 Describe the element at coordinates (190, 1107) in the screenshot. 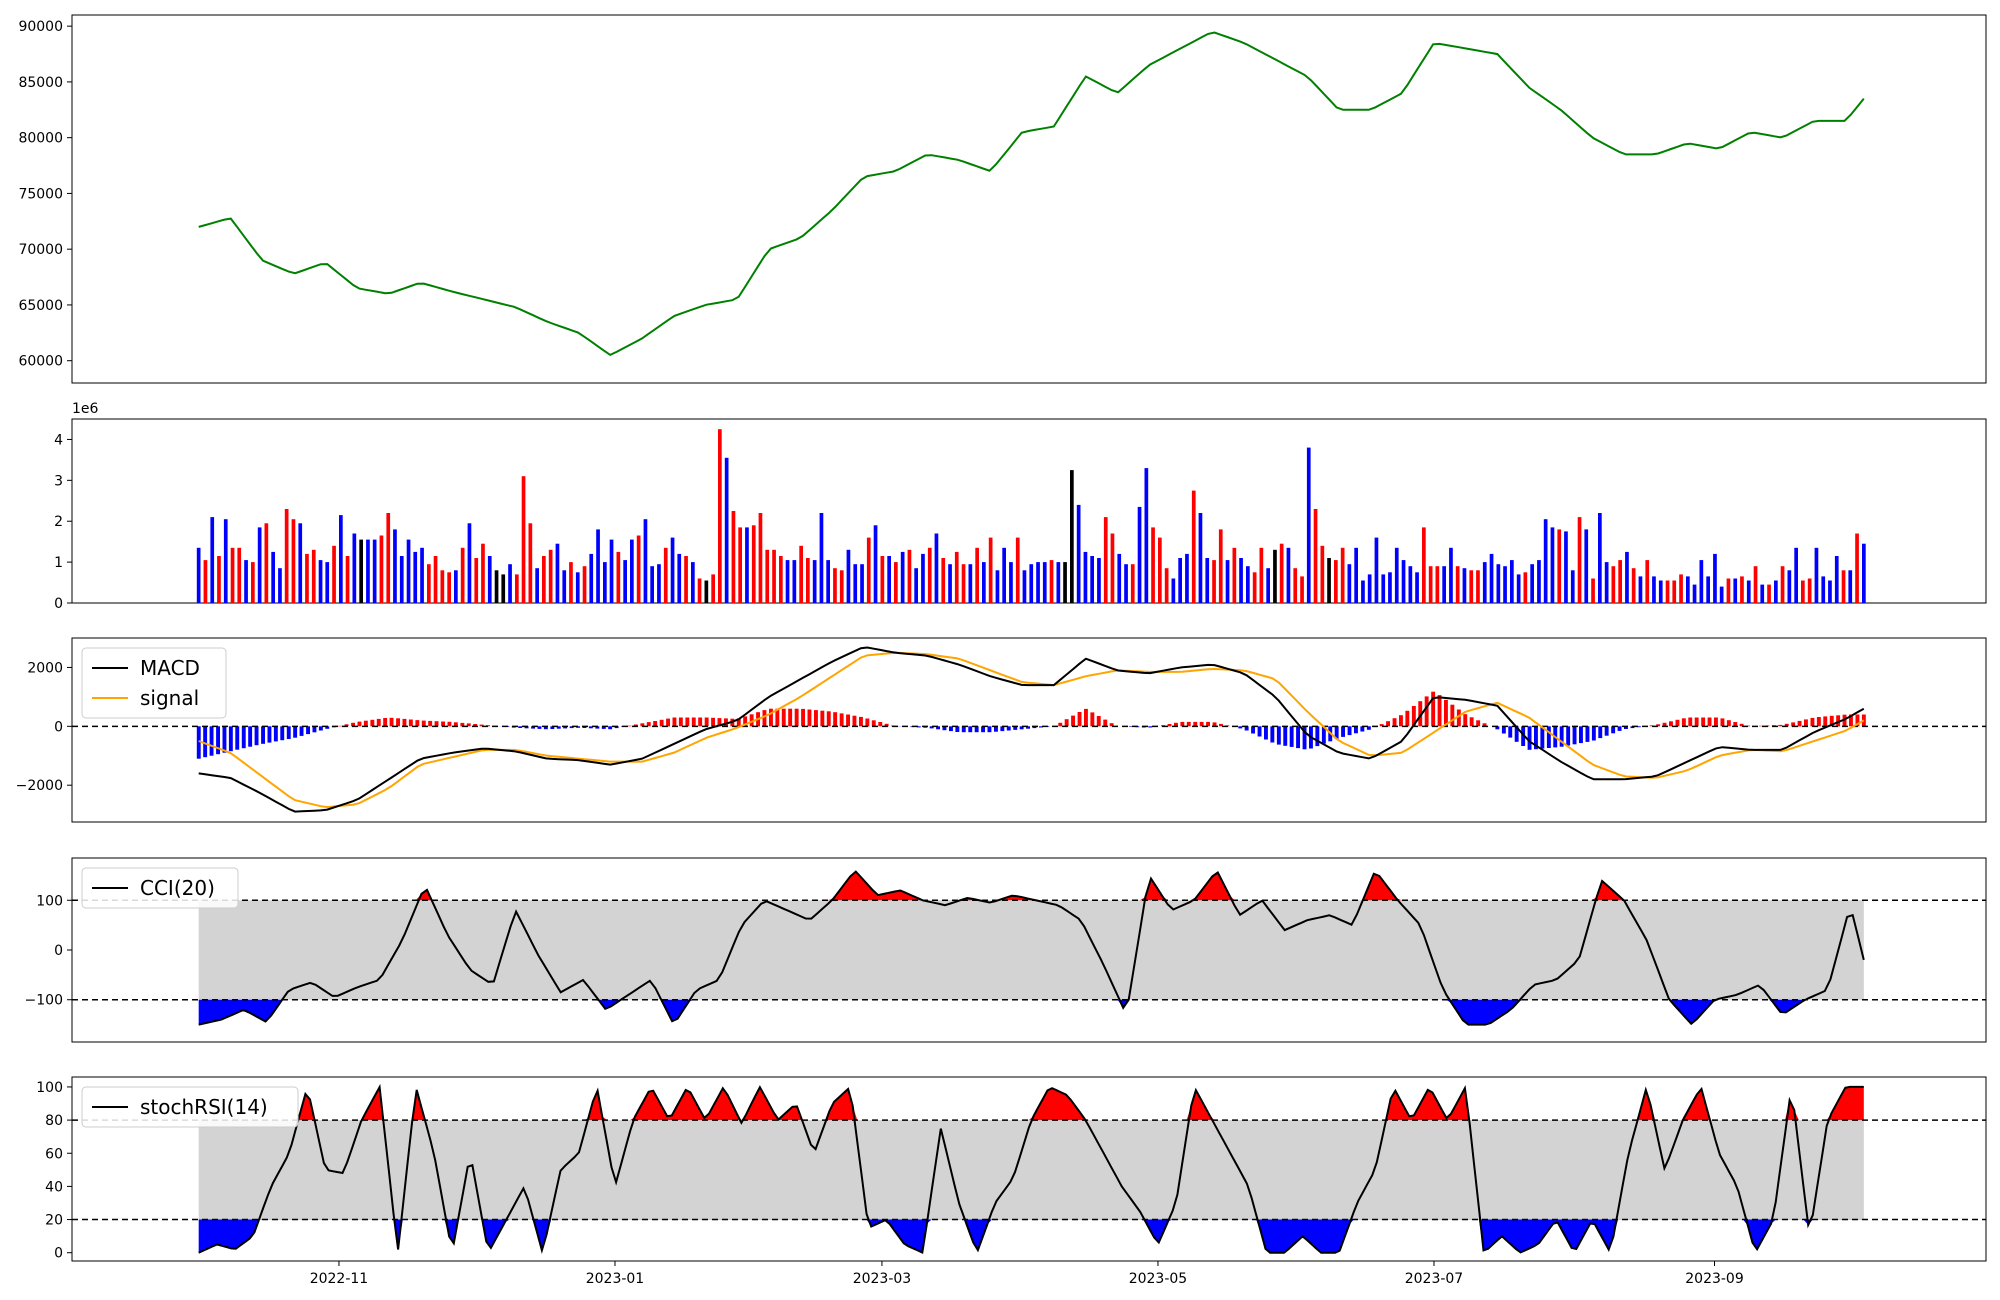

I see `legend-box` at that location.